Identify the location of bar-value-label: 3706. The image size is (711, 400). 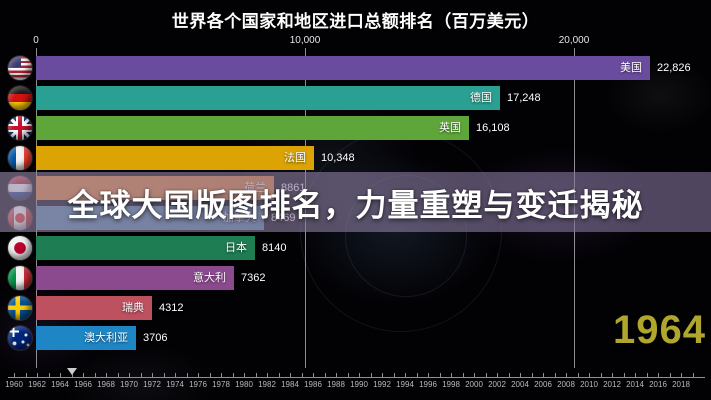
(155, 338).